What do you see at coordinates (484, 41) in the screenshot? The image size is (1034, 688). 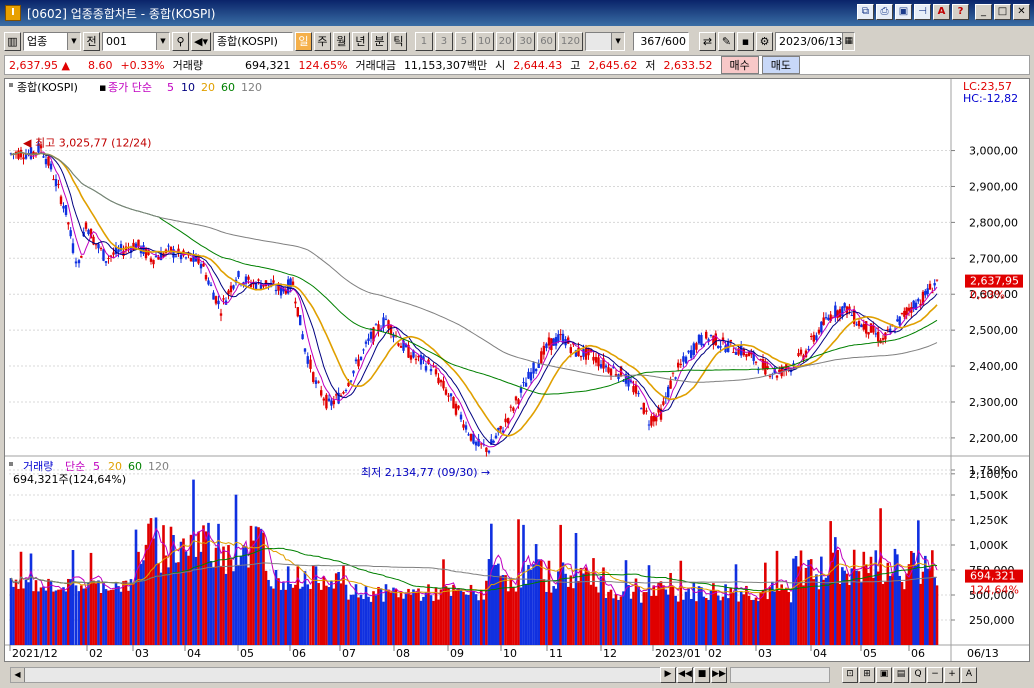 I see `interval-10-button: 10` at bounding box center [484, 41].